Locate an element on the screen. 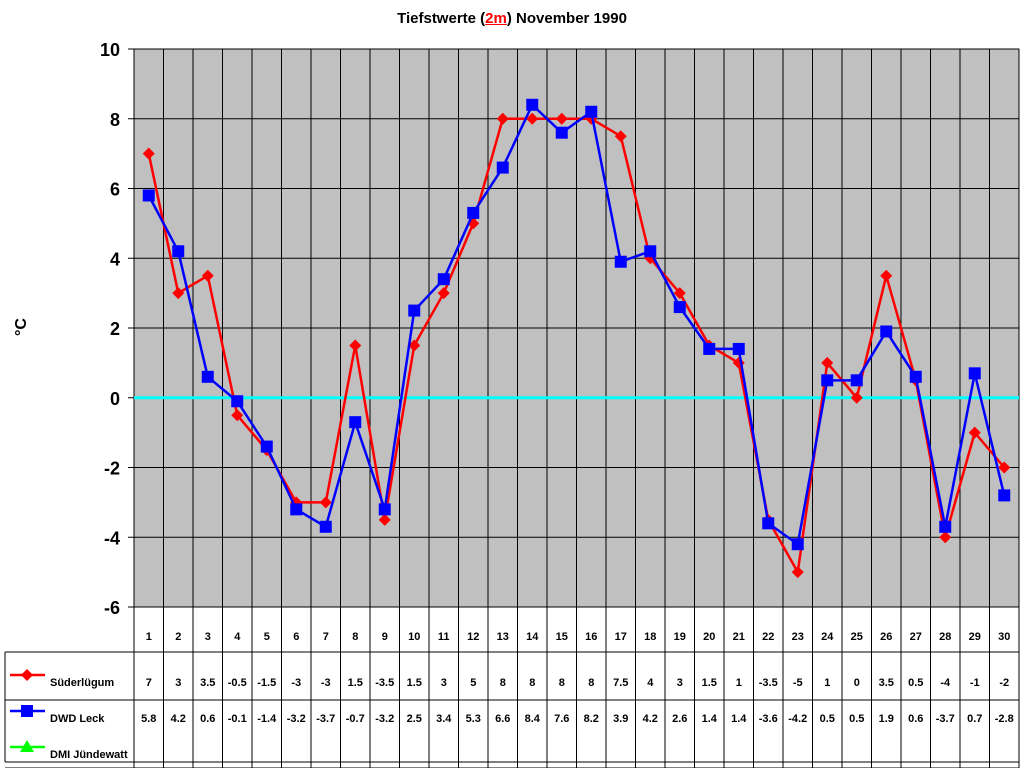  table-cell: -1.5 is located at coordinates (266, 683).